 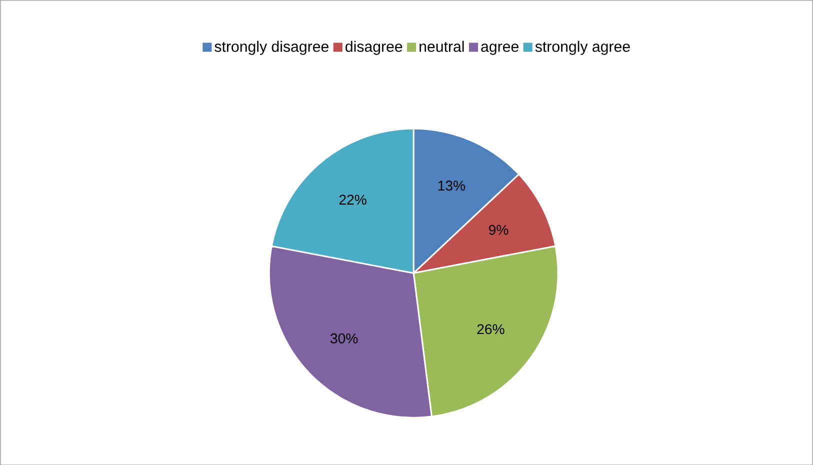 I want to click on legend-label: strongly disagree, so click(x=271, y=47).